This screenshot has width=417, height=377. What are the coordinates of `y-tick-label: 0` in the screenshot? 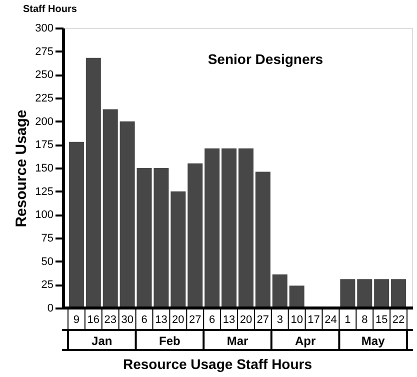 It's located at (50, 308).